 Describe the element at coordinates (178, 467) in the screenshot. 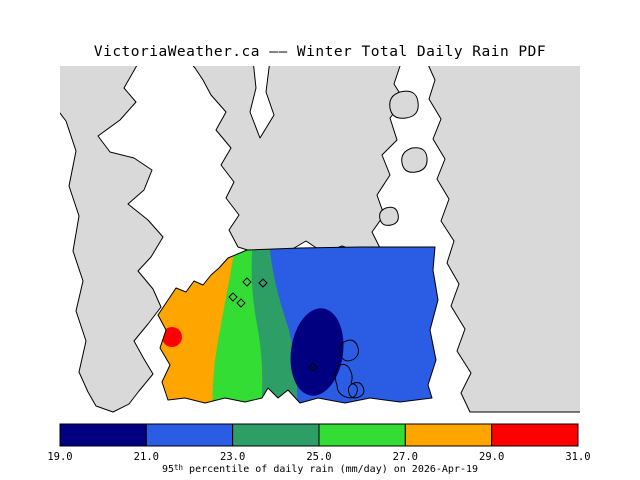

I see `caption-superscript: th` at that location.